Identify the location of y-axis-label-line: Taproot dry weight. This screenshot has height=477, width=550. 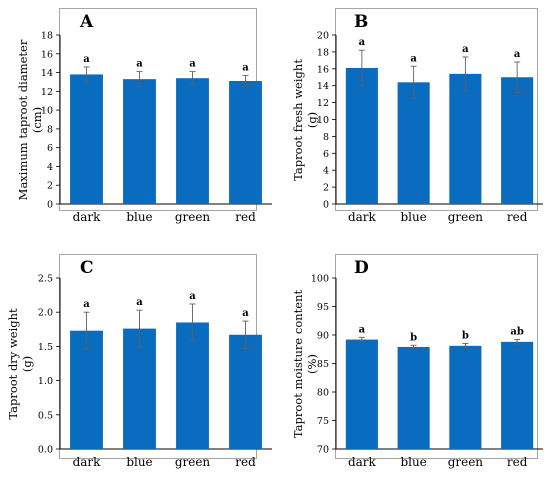
(13, 364).